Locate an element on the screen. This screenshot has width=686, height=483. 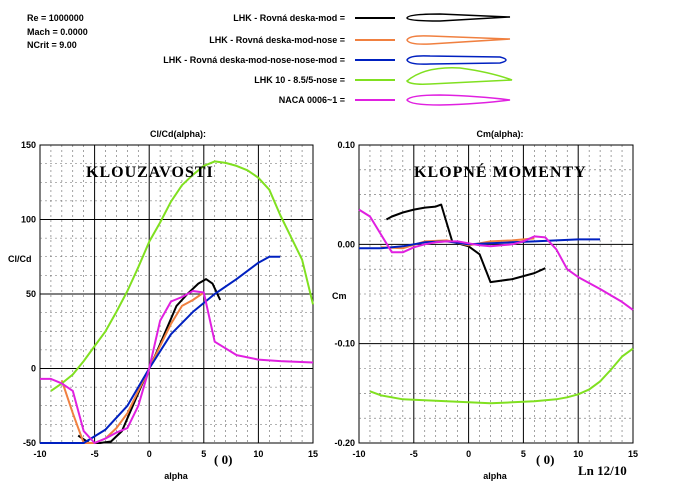
reynolds-number: Re = 1000000 is located at coordinates (55, 18).